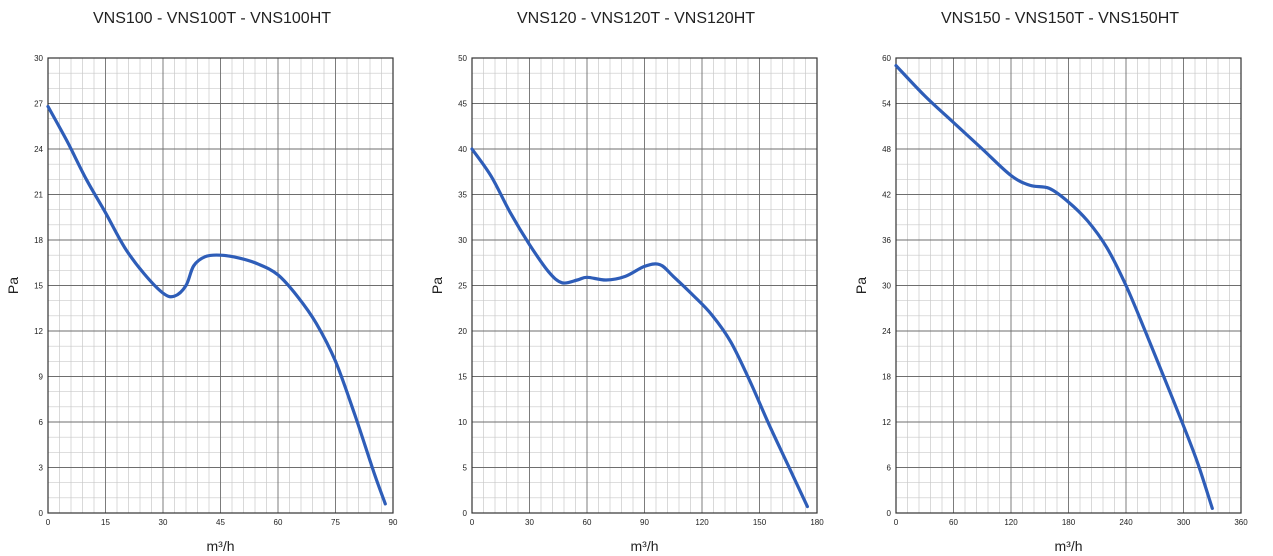 The height and width of the screenshot is (556, 1273). I want to click on chart-title: VNS150 - VNS150T - VNS150HT, so click(1060, 18).